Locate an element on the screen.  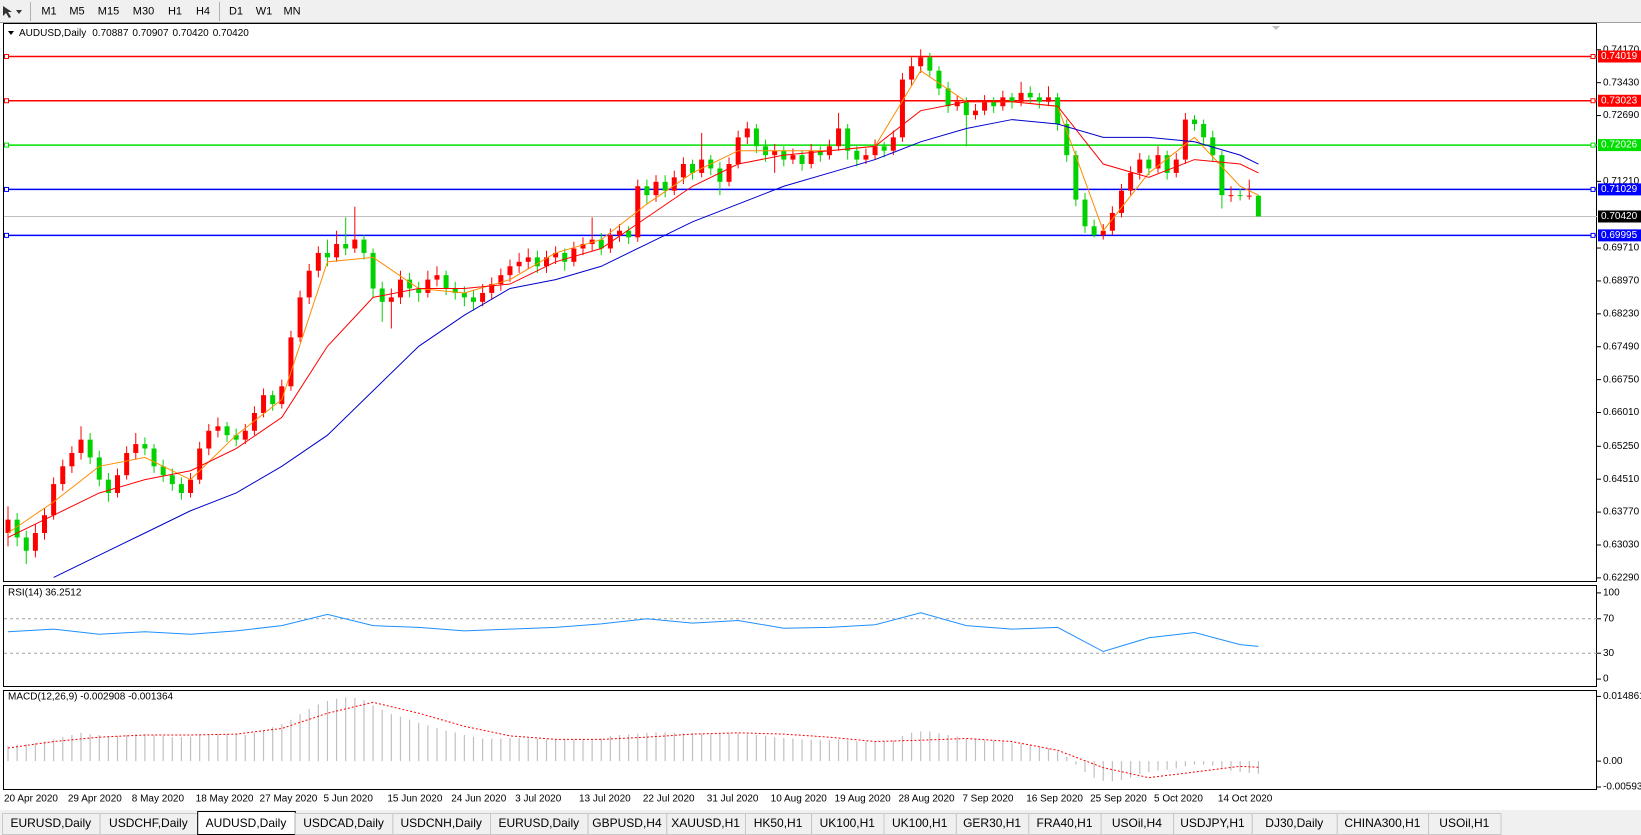
button-label: M15 is located at coordinates (108, 11).